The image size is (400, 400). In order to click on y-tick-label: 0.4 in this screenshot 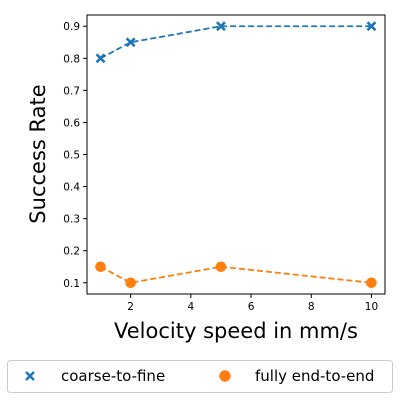, I will do `click(71, 188)`.